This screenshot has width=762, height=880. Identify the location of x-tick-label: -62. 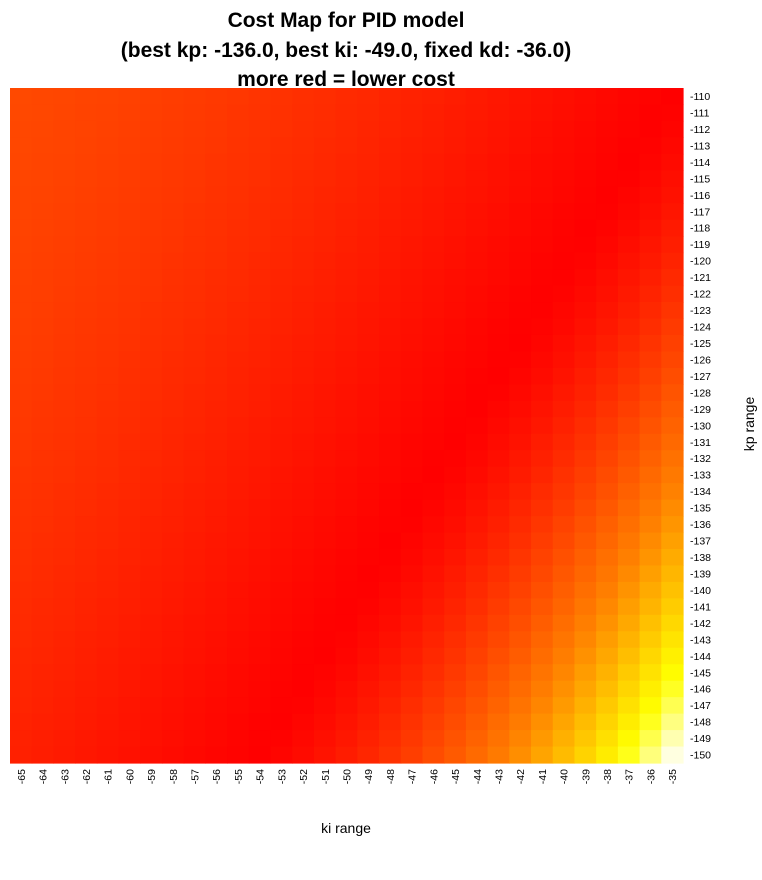
(87, 776).